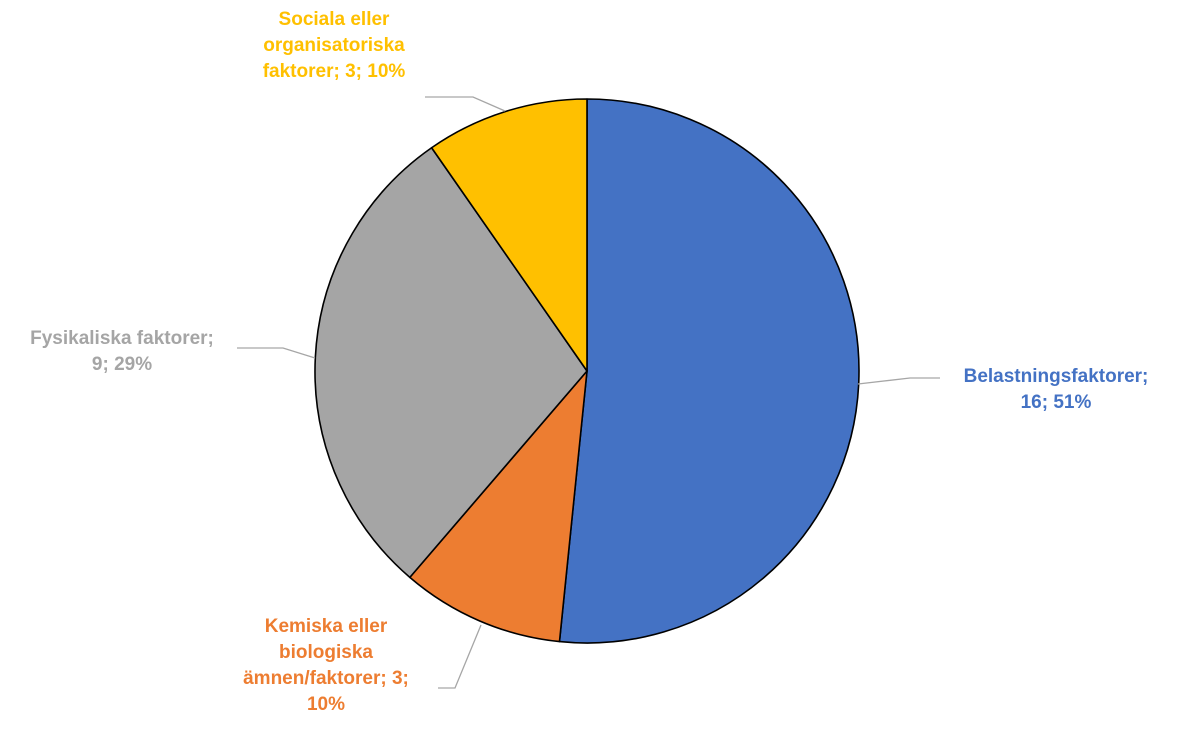  I want to click on data-label-3: Fysikaliska faktorer; 9; 29%, so click(122, 351).